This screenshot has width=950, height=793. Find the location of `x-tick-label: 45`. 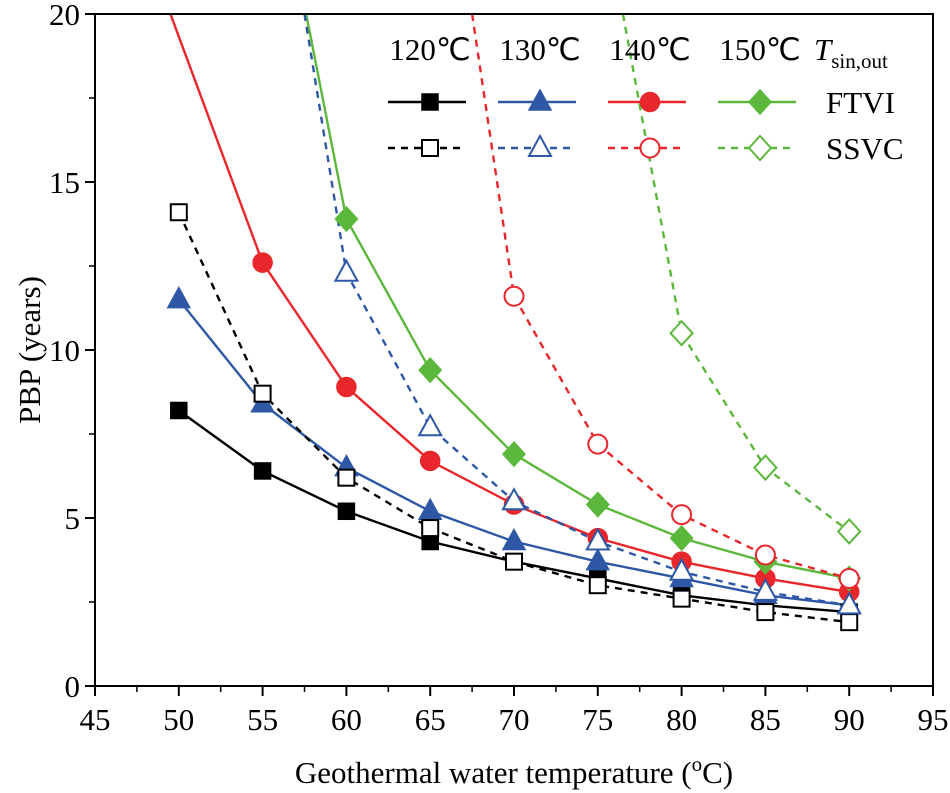

x-tick-label: 45 is located at coordinates (95, 719).